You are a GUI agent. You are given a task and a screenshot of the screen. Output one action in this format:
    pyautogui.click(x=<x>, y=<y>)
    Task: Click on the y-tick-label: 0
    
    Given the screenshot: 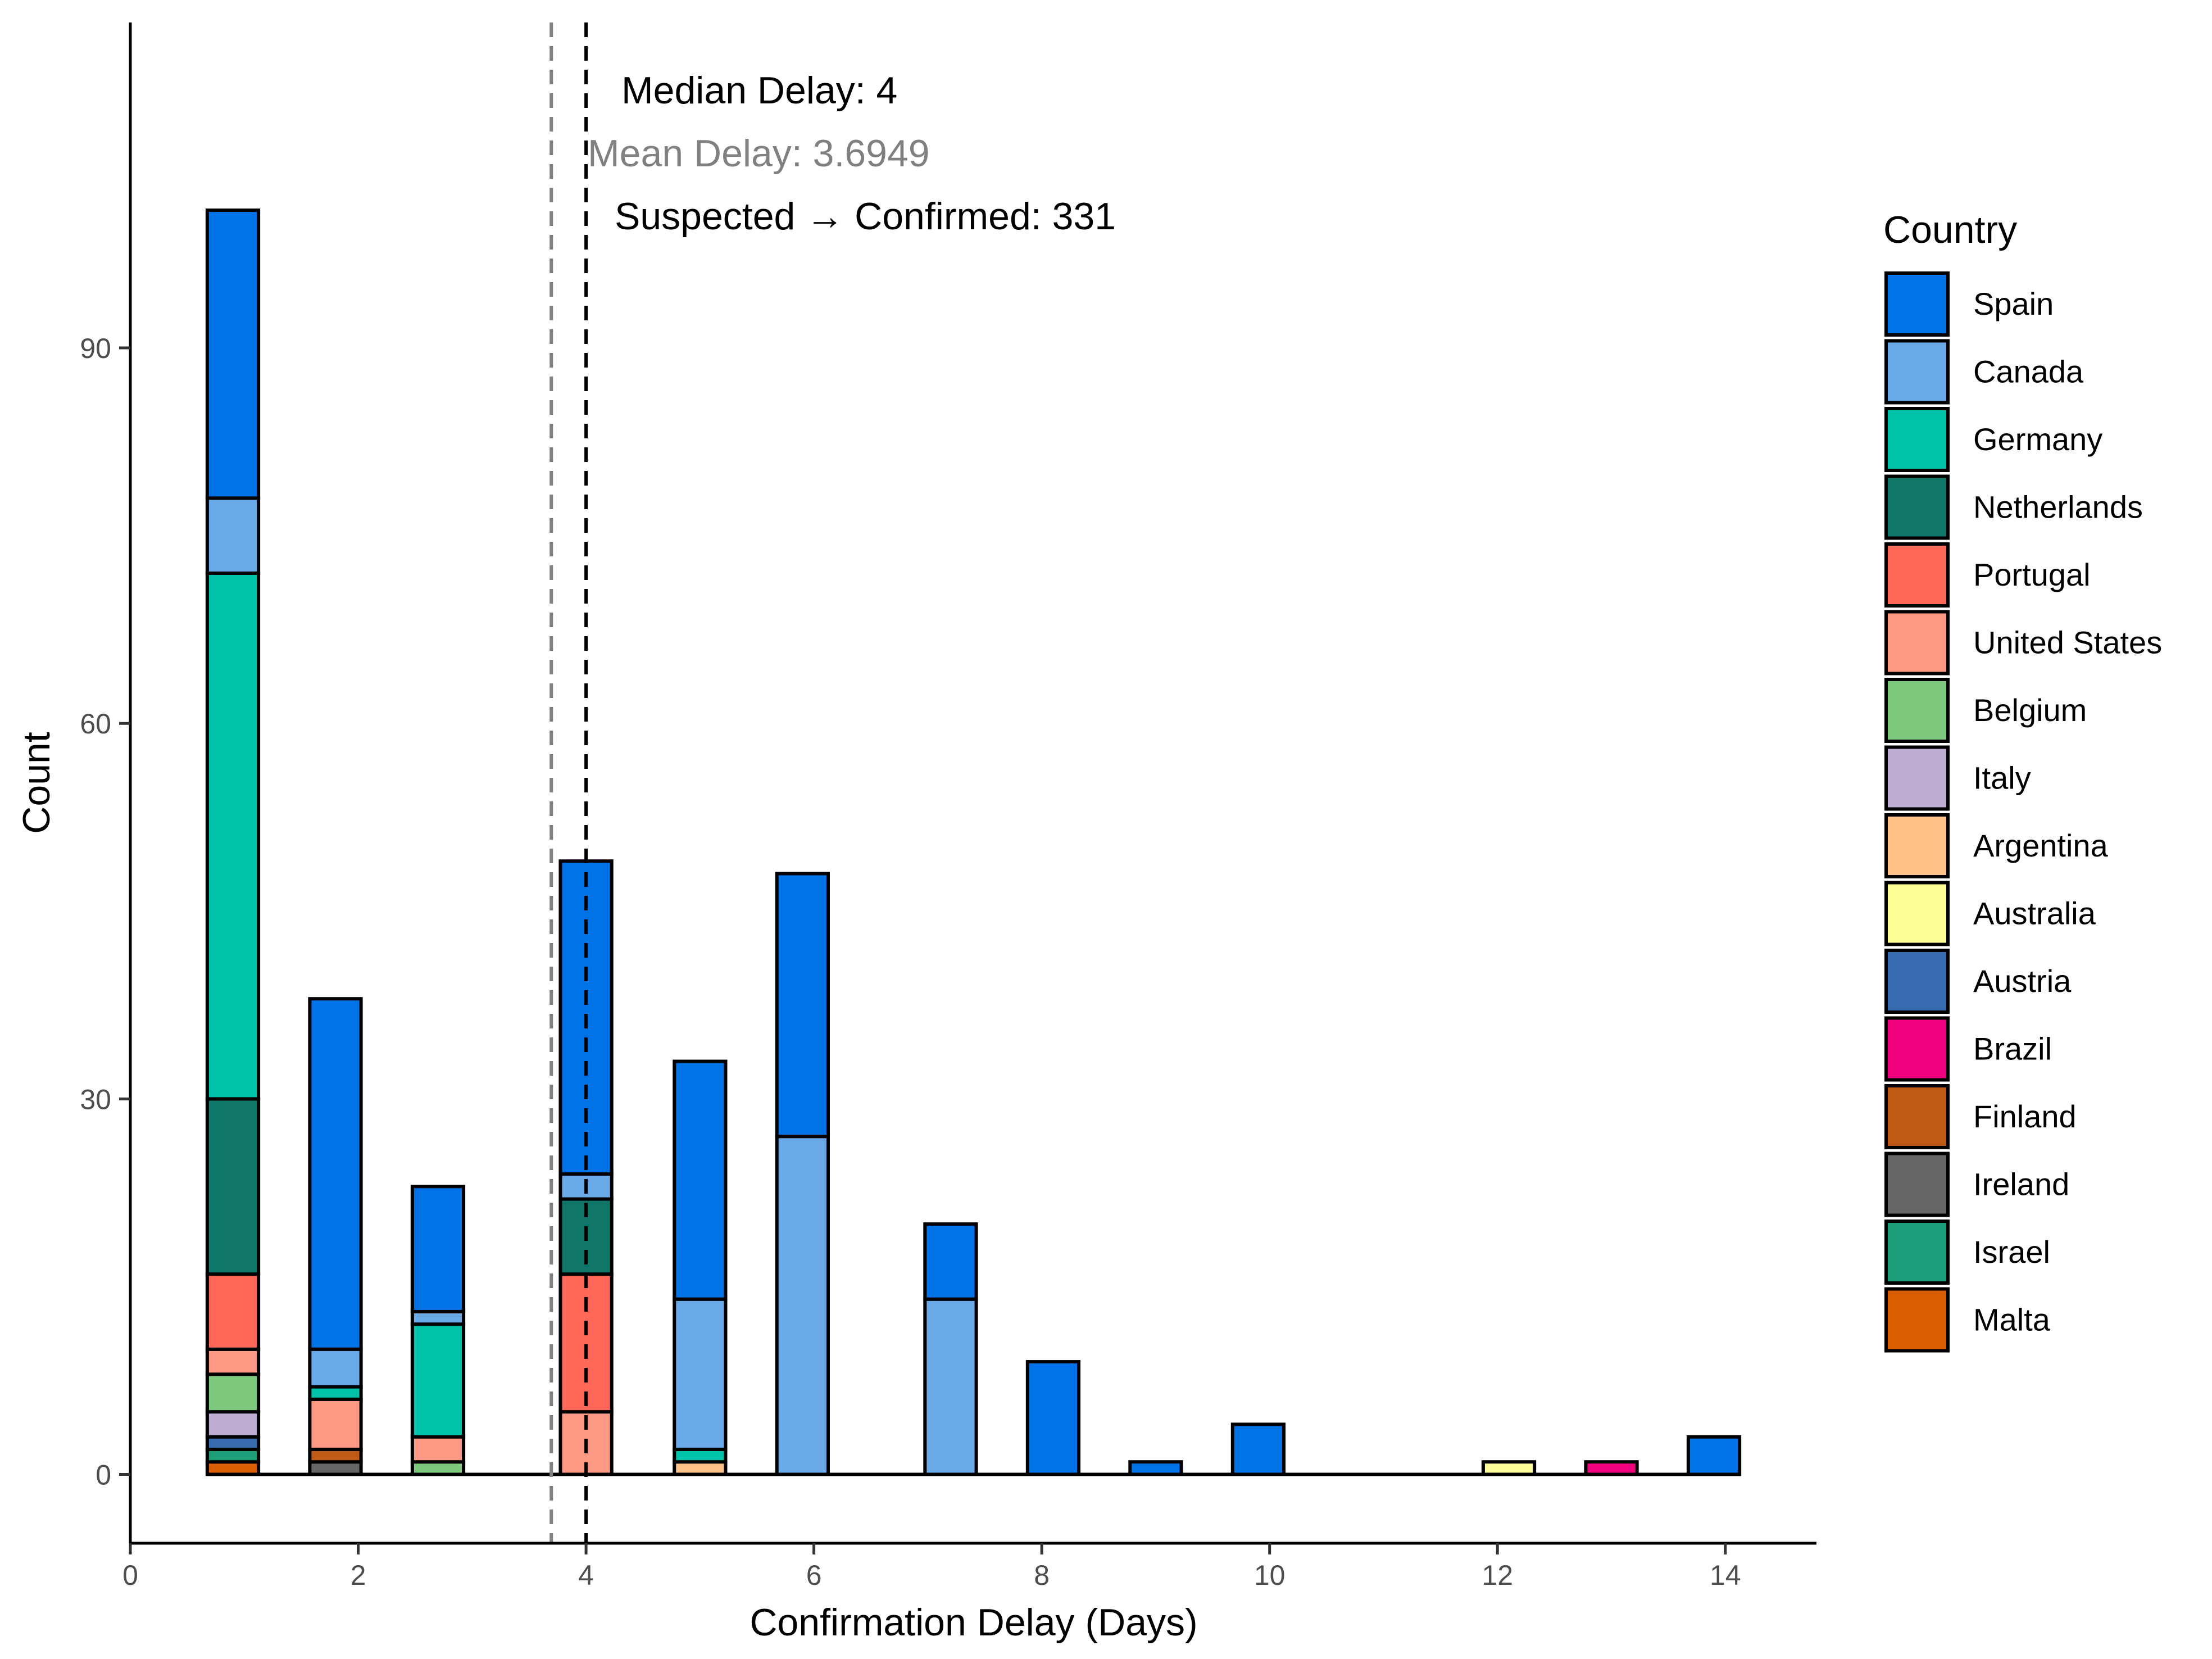 What is the action you would take?
    pyautogui.click(x=103, y=1475)
    